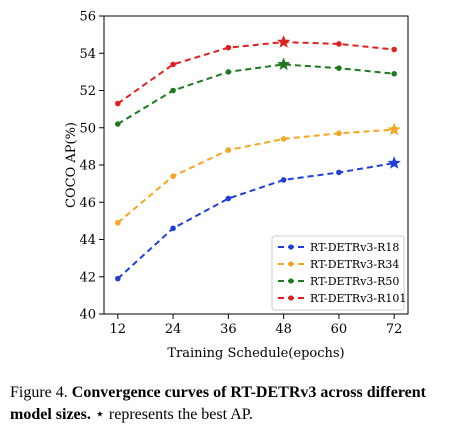 The height and width of the screenshot is (433, 474). I want to click on y-tick-label: 52, so click(87, 91).